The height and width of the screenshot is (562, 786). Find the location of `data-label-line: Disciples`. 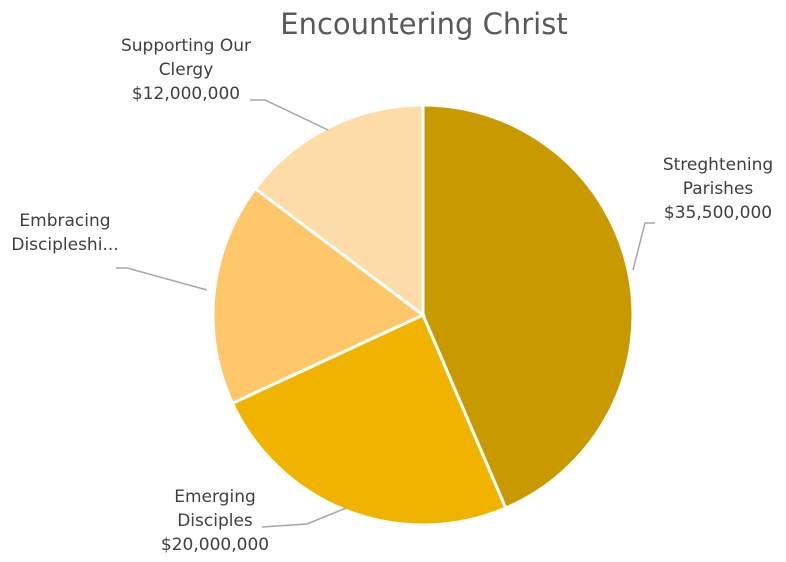

data-label-line: Disciples is located at coordinates (215, 521).